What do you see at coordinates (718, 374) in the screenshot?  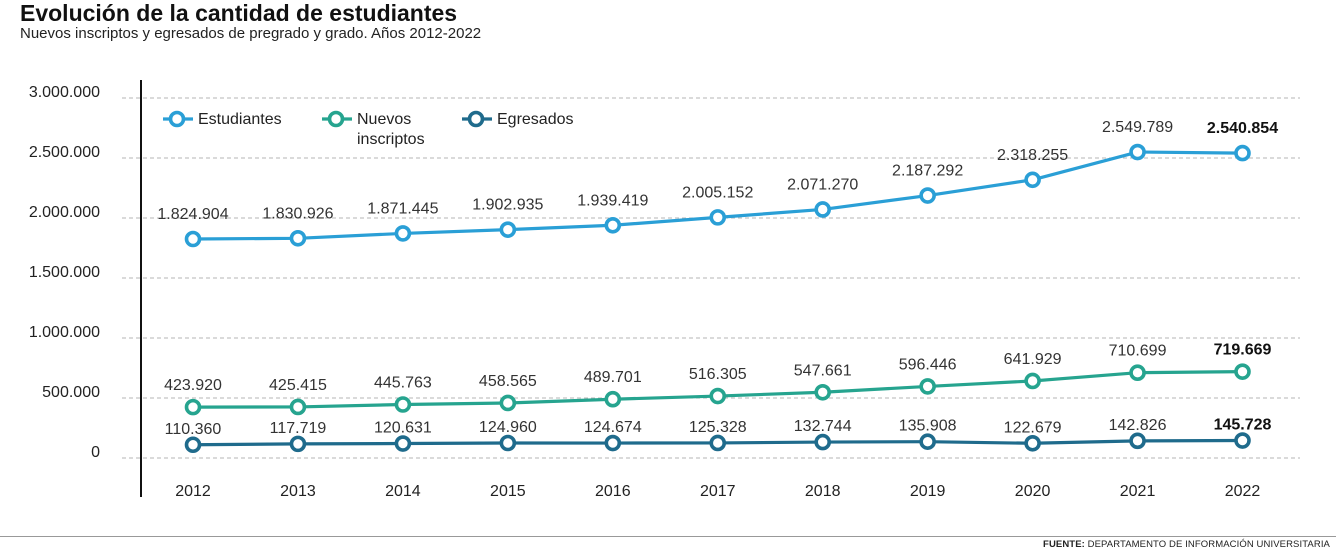 I see `data-label: 516.305` at bounding box center [718, 374].